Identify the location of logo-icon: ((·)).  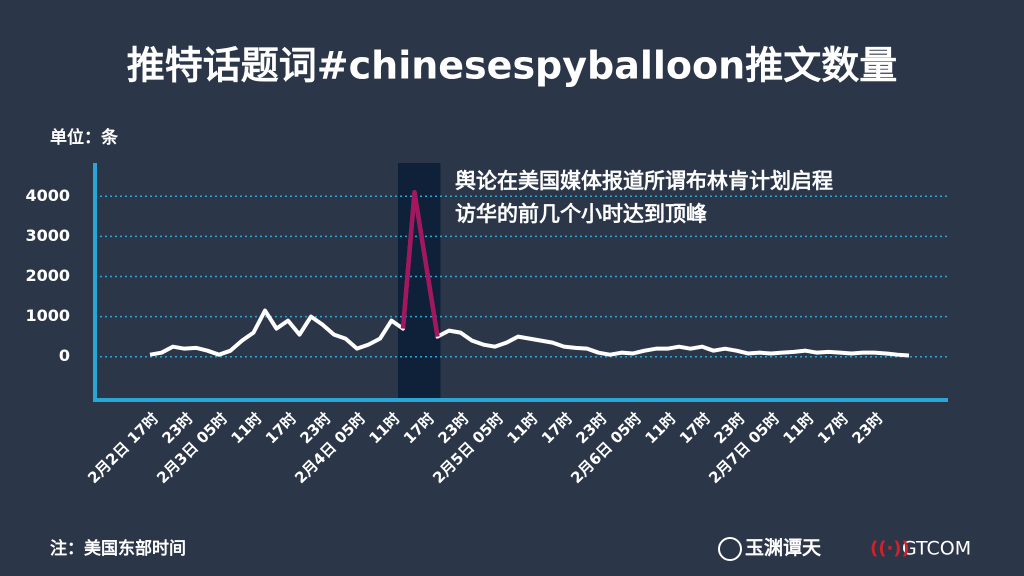
(890, 548).